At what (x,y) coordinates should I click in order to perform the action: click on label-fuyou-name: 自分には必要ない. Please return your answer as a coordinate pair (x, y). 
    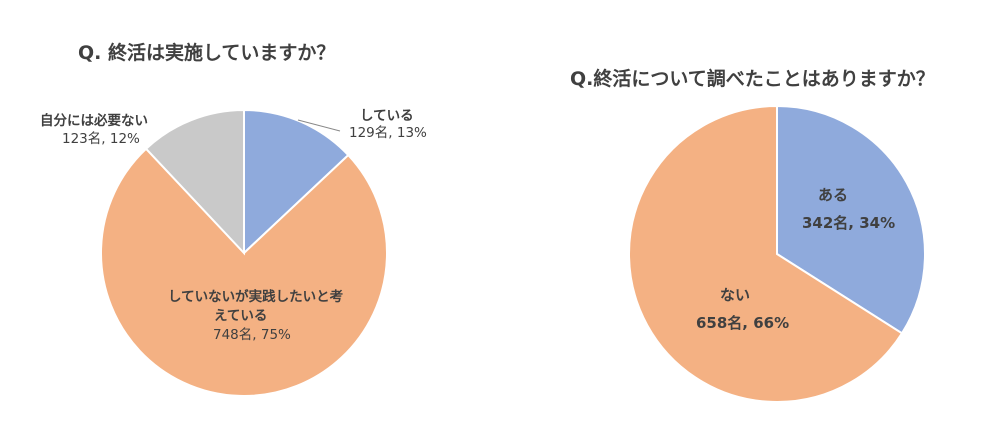
    Looking at the image, I should click on (94, 120).